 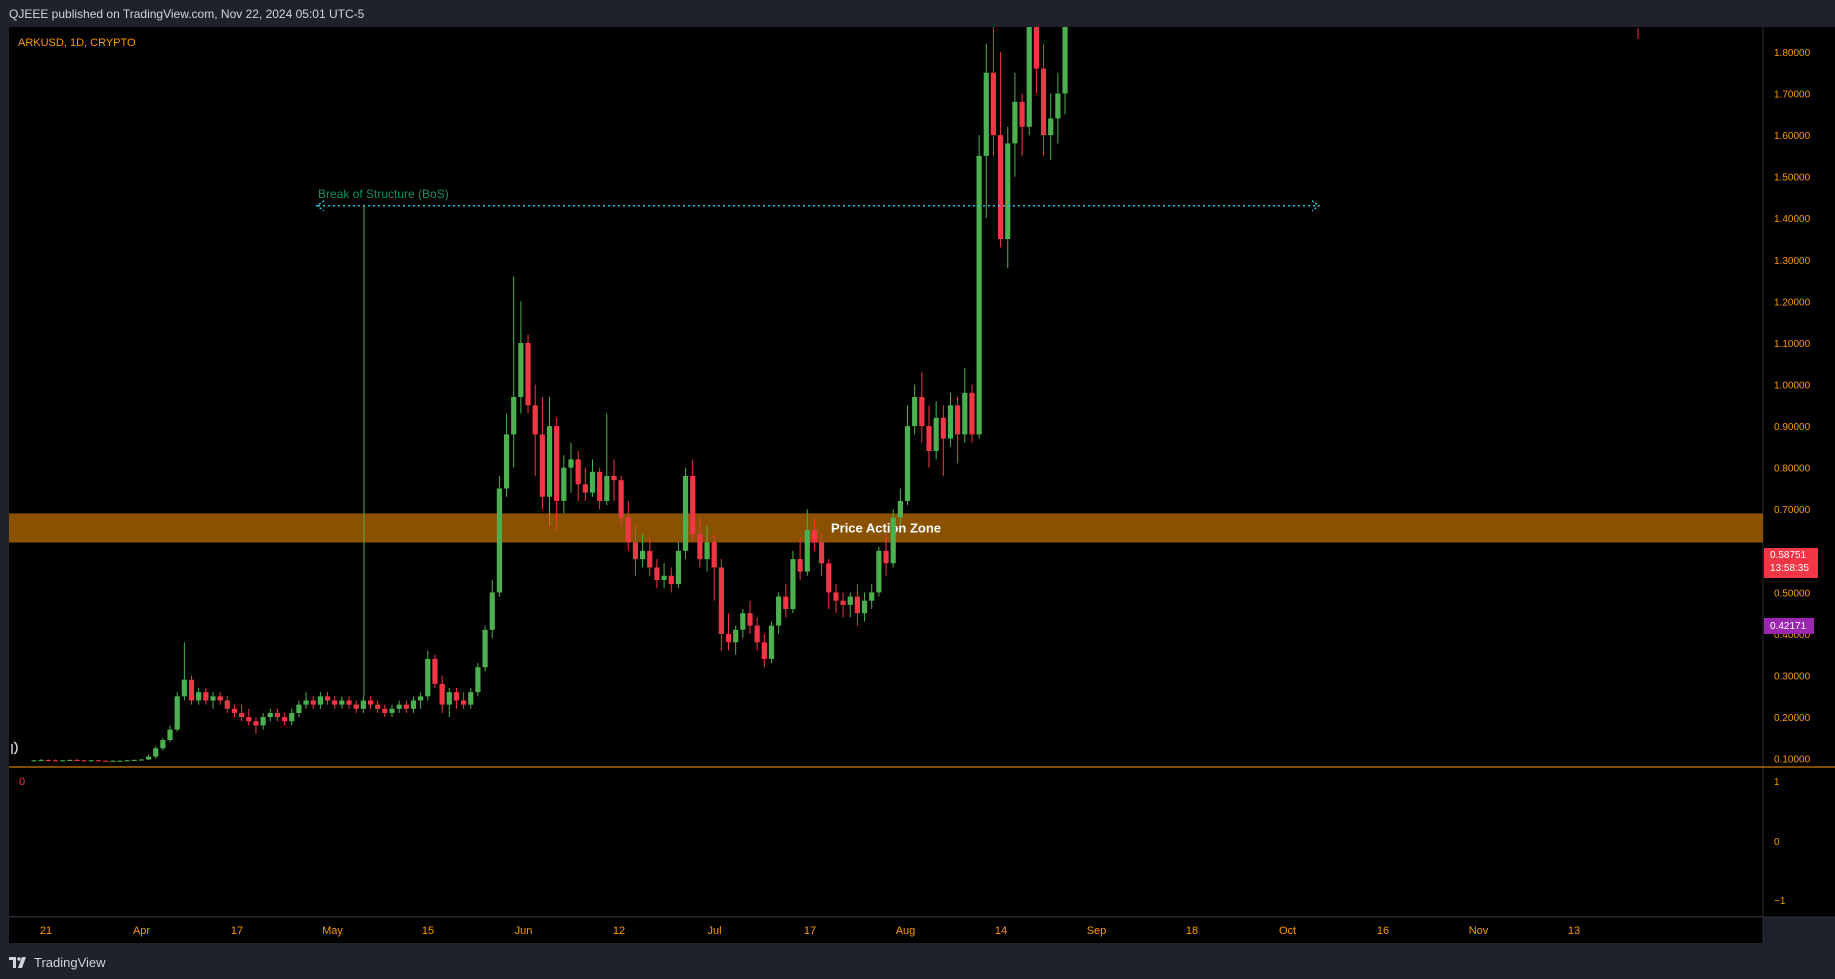 I want to click on price-axis-panel, so click(x=1799, y=472).